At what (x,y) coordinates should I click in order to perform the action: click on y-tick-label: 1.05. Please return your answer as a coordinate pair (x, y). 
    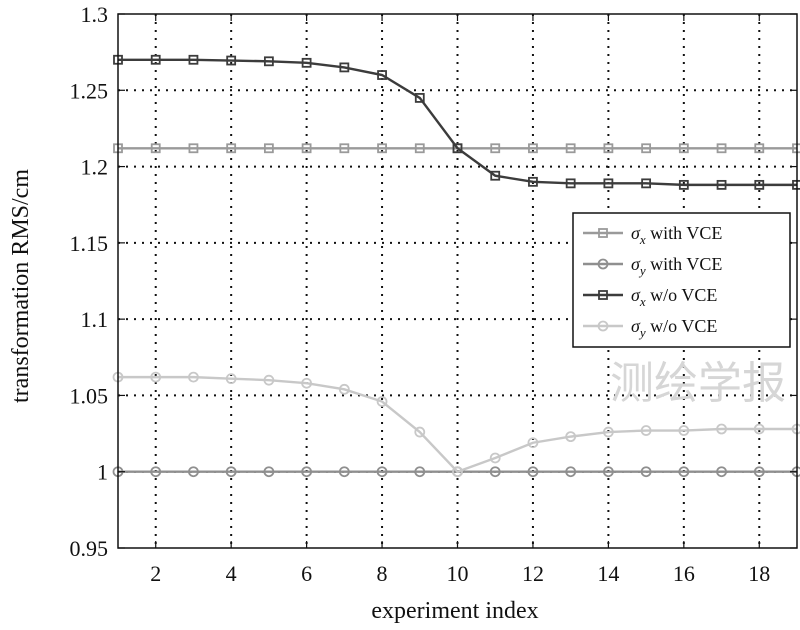
    Looking at the image, I should click on (89, 395).